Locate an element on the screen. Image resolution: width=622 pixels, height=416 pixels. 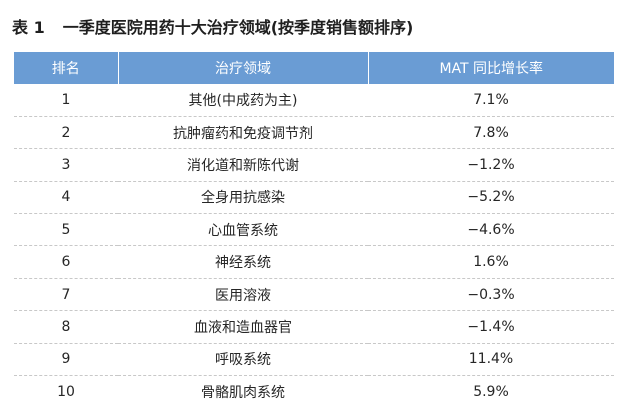
table-row: 7 医用溶液 −0.3% is located at coordinates (314, 294).